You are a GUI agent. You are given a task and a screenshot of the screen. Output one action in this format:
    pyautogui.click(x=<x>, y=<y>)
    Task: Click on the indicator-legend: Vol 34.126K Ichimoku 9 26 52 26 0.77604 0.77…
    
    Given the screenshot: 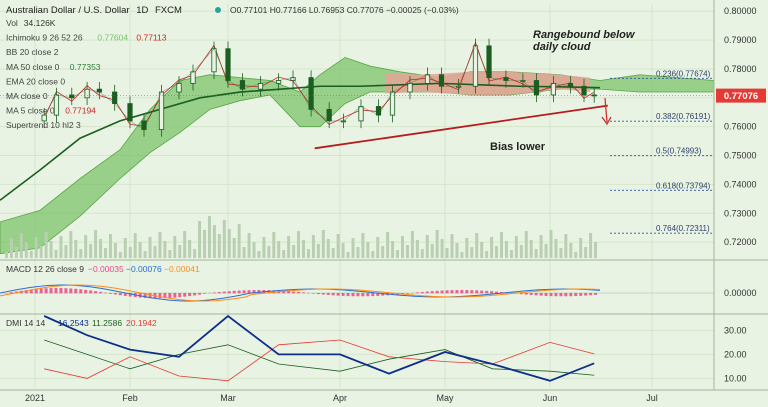 What is the action you would take?
    pyautogui.click(x=86, y=74)
    